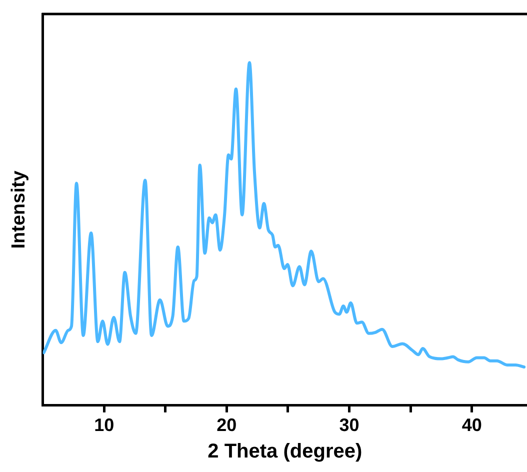 The height and width of the screenshot is (472, 527). What do you see at coordinates (19, 209) in the screenshot?
I see `y-axis-title: Intensity` at bounding box center [19, 209].